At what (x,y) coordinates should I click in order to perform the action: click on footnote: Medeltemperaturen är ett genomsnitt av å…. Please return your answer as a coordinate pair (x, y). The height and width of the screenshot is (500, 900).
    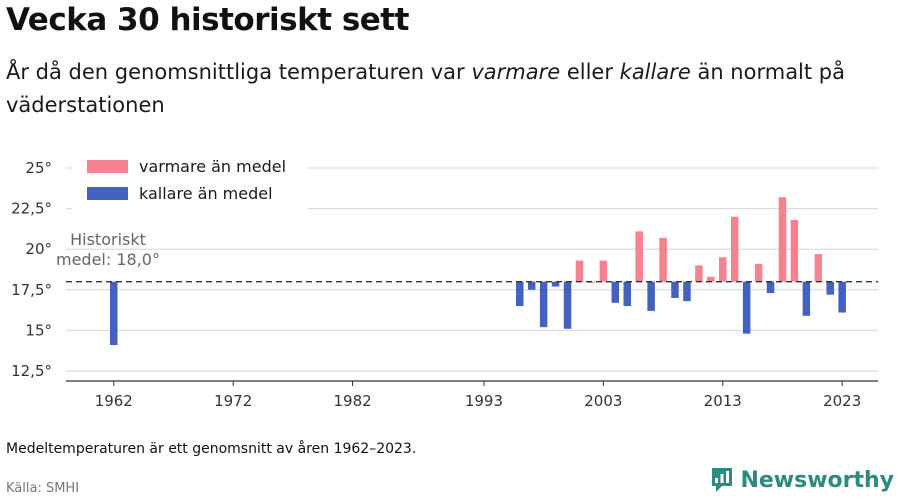
    Looking at the image, I should click on (211, 449).